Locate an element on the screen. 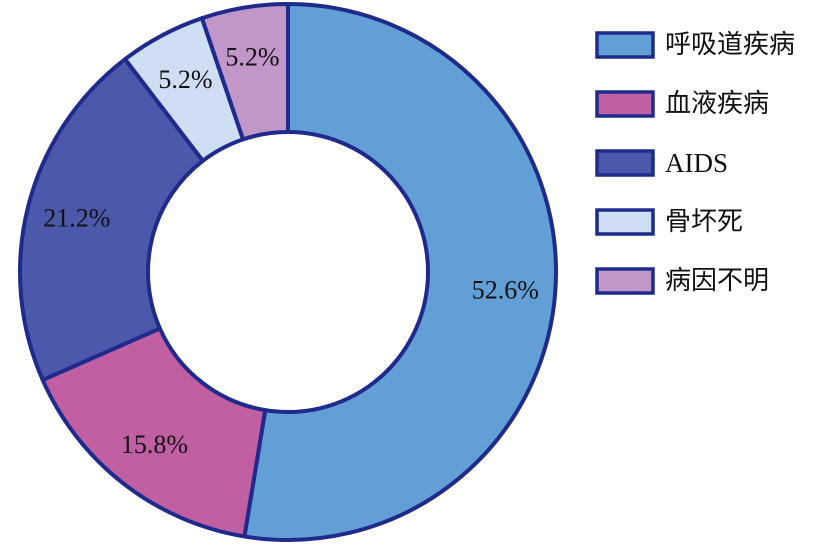 This screenshot has width=827, height=544. slice-value-label-2: 15.8% is located at coordinates (154, 444).